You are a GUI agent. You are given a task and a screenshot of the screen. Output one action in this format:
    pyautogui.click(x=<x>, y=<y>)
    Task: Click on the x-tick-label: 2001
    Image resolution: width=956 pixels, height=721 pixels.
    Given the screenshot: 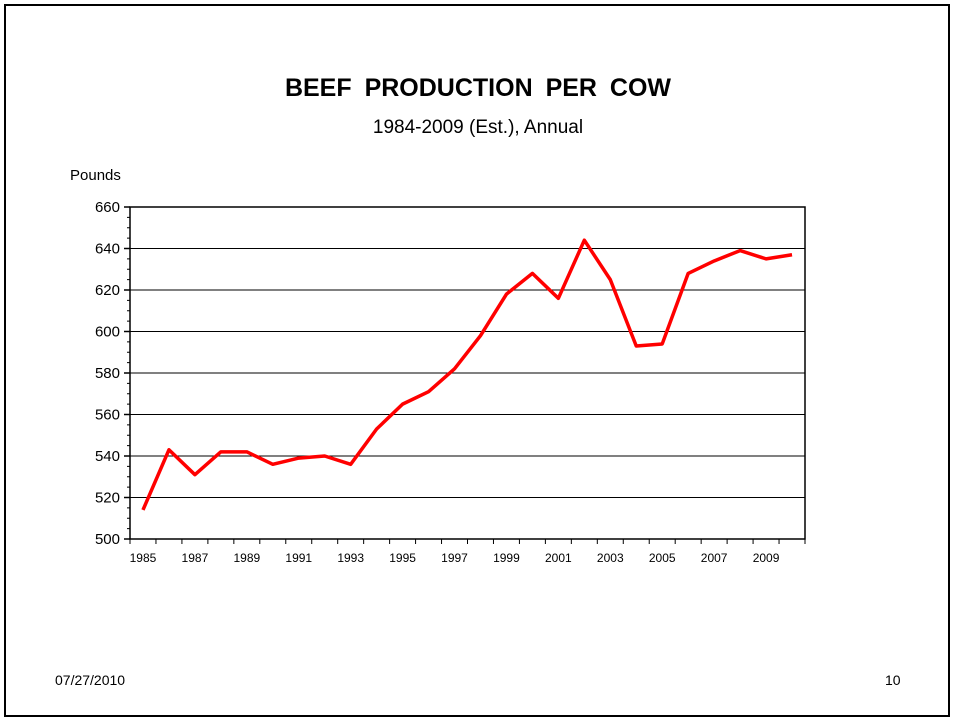 What is the action you would take?
    pyautogui.click(x=558, y=558)
    